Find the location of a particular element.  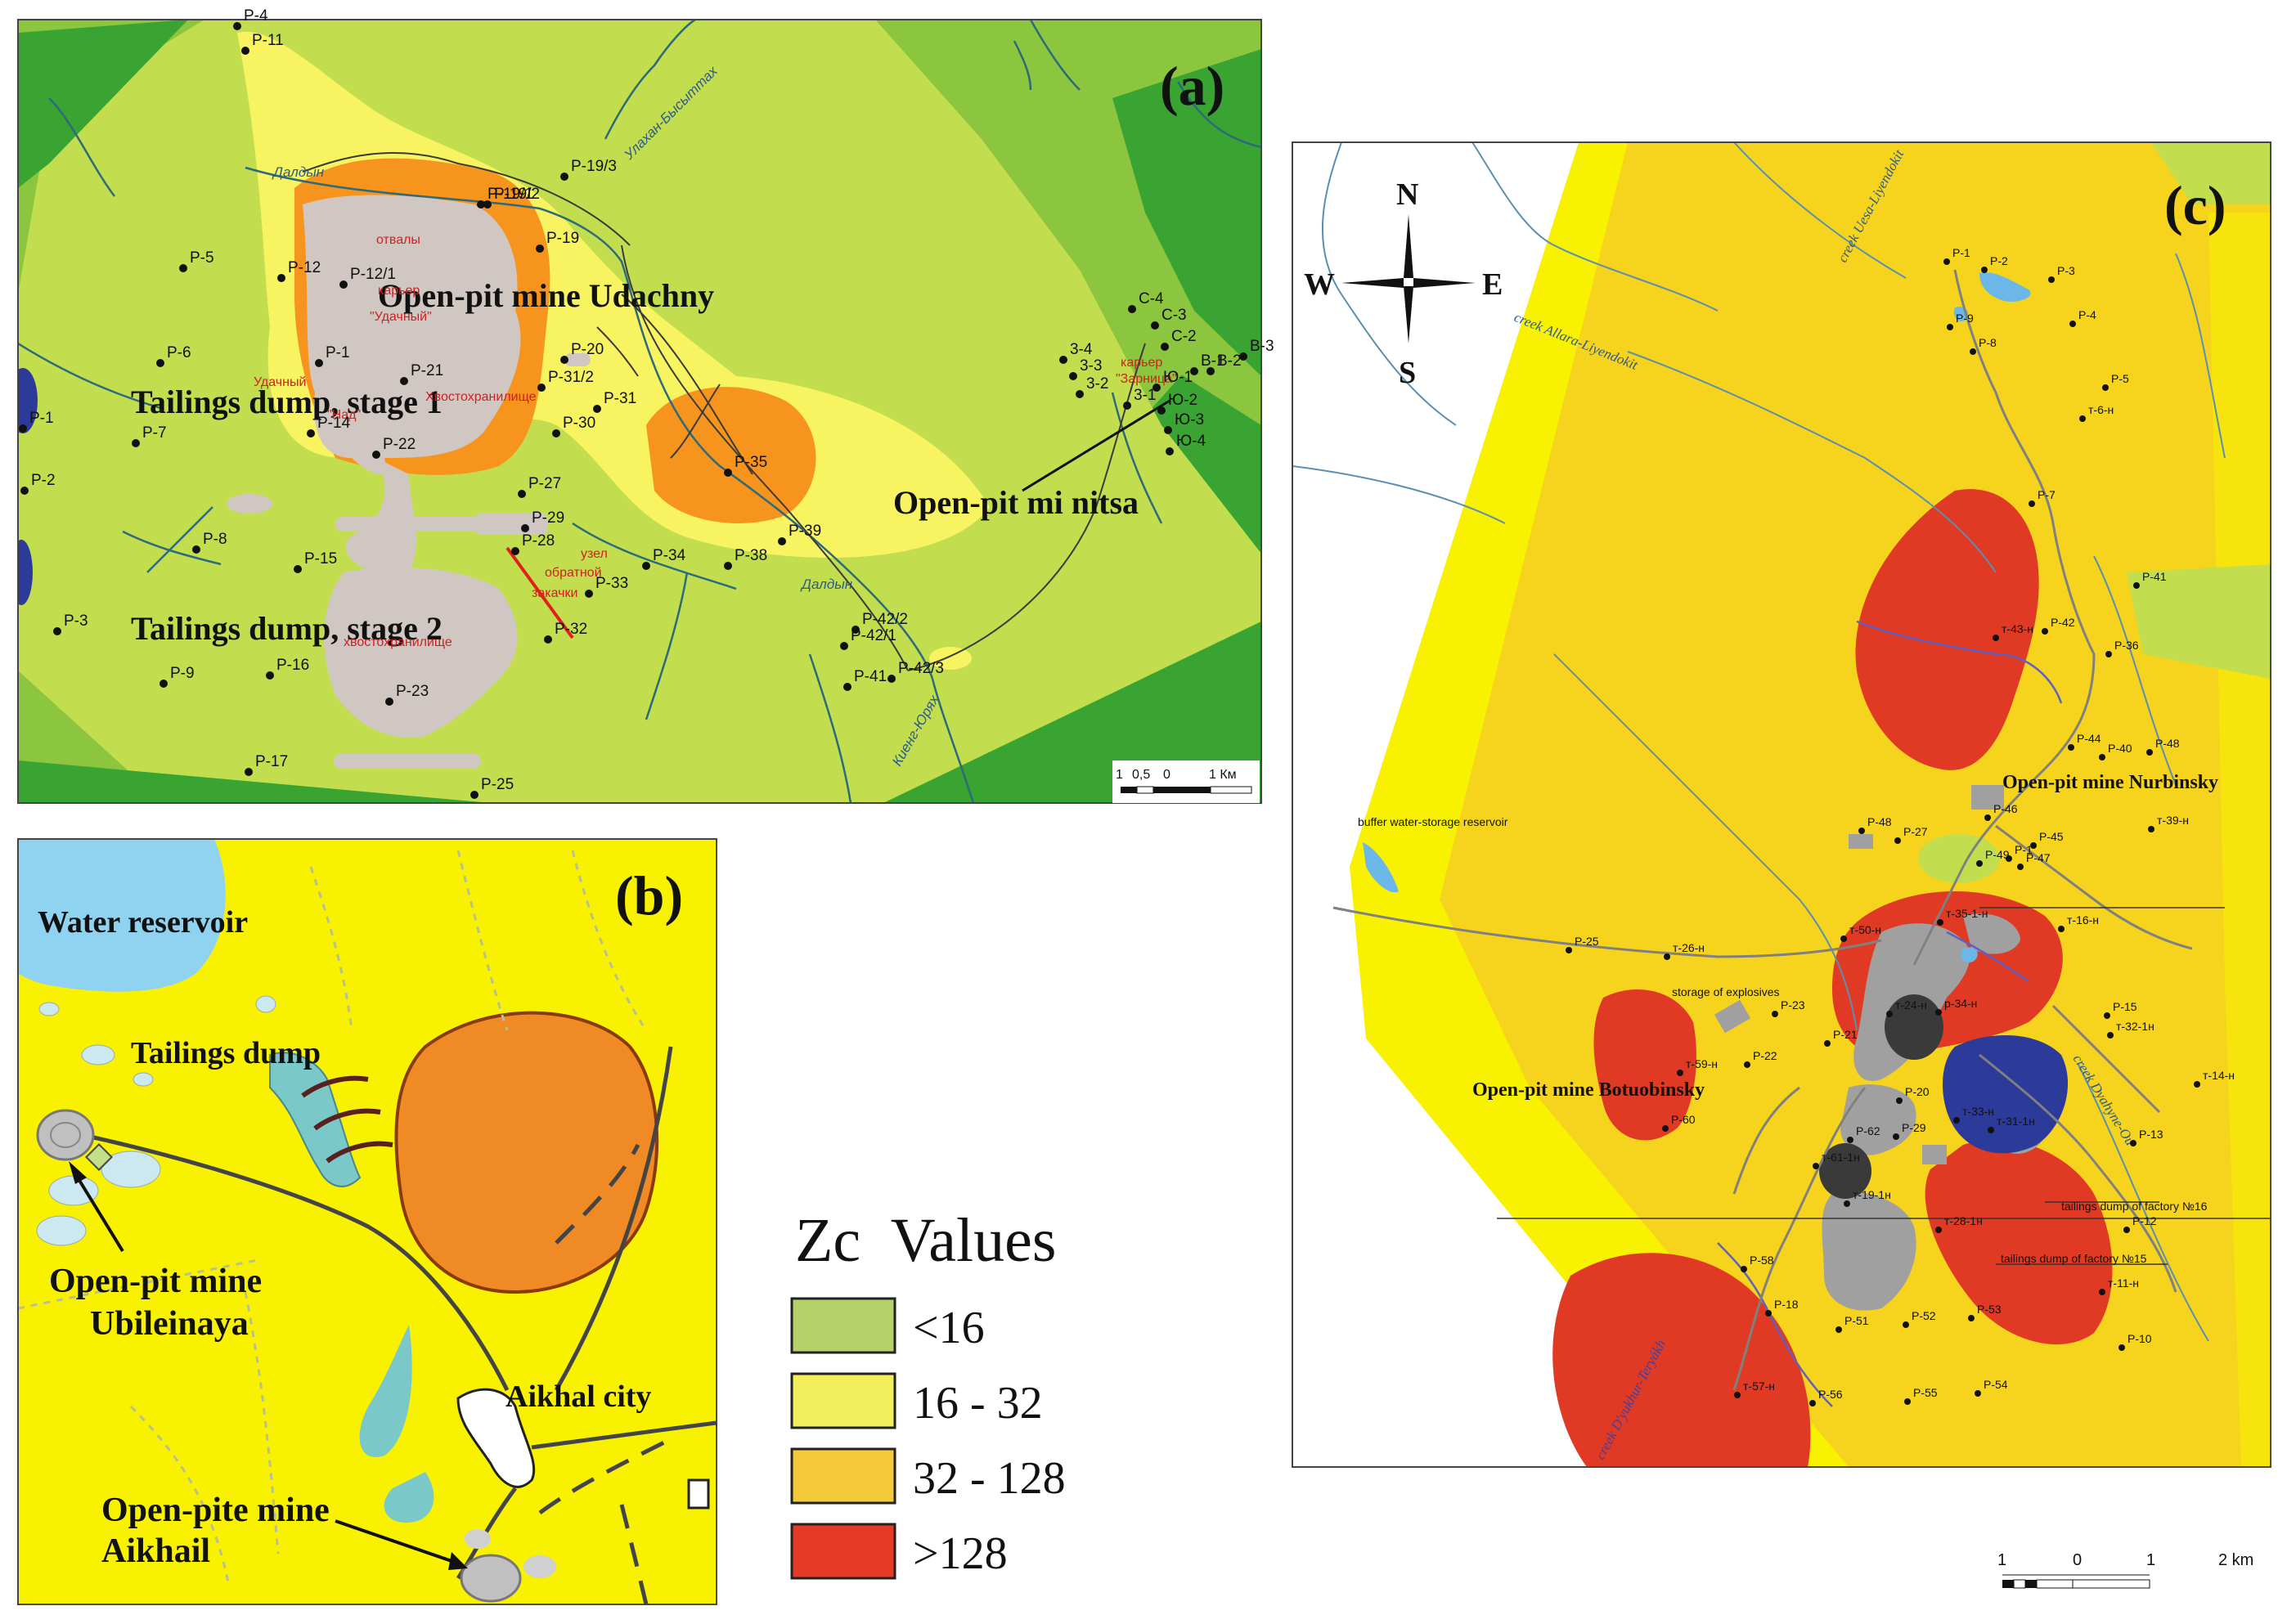

c-point-label: т-16-н is located at coordinates (2083, 920).